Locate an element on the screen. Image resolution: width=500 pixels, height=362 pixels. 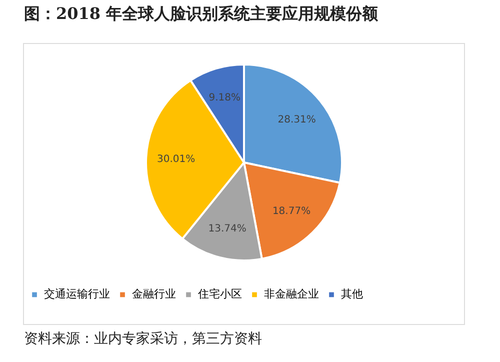
legend-label: 金融行业 is located at coordinates (154, 294).